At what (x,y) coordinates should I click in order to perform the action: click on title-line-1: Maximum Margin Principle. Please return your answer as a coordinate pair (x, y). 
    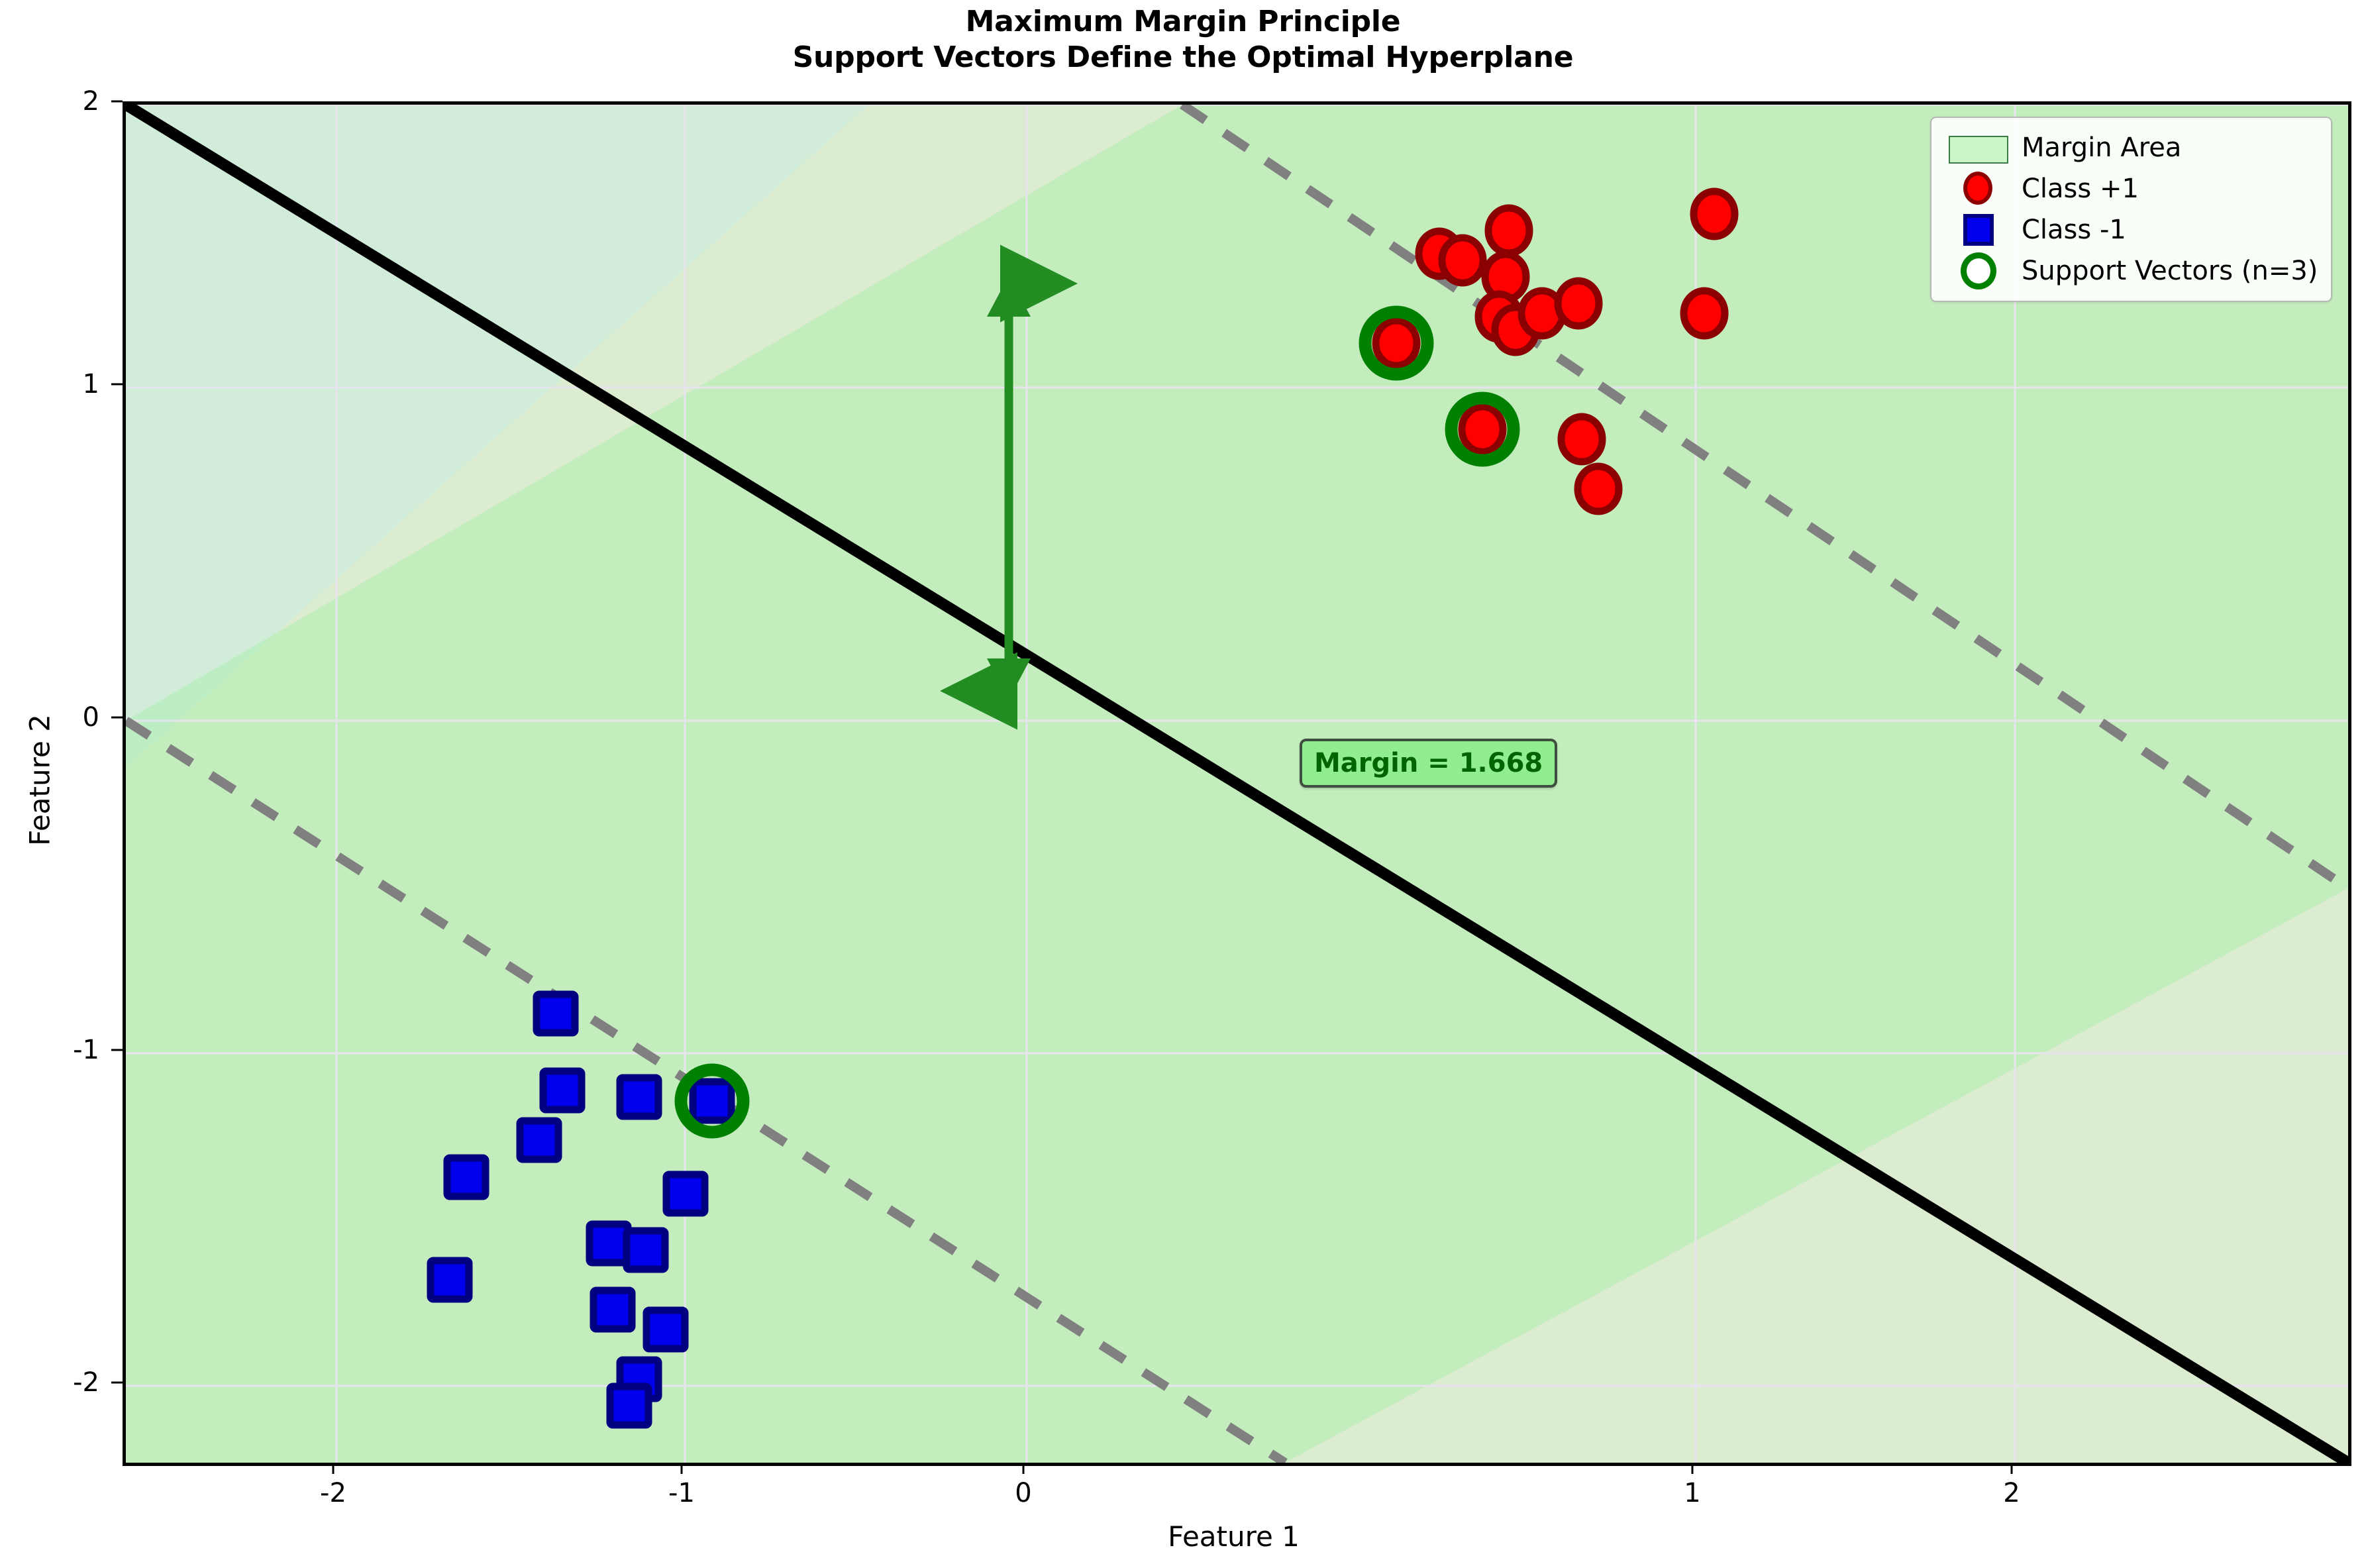
    Looking at the image, I should click on (1183, 21).